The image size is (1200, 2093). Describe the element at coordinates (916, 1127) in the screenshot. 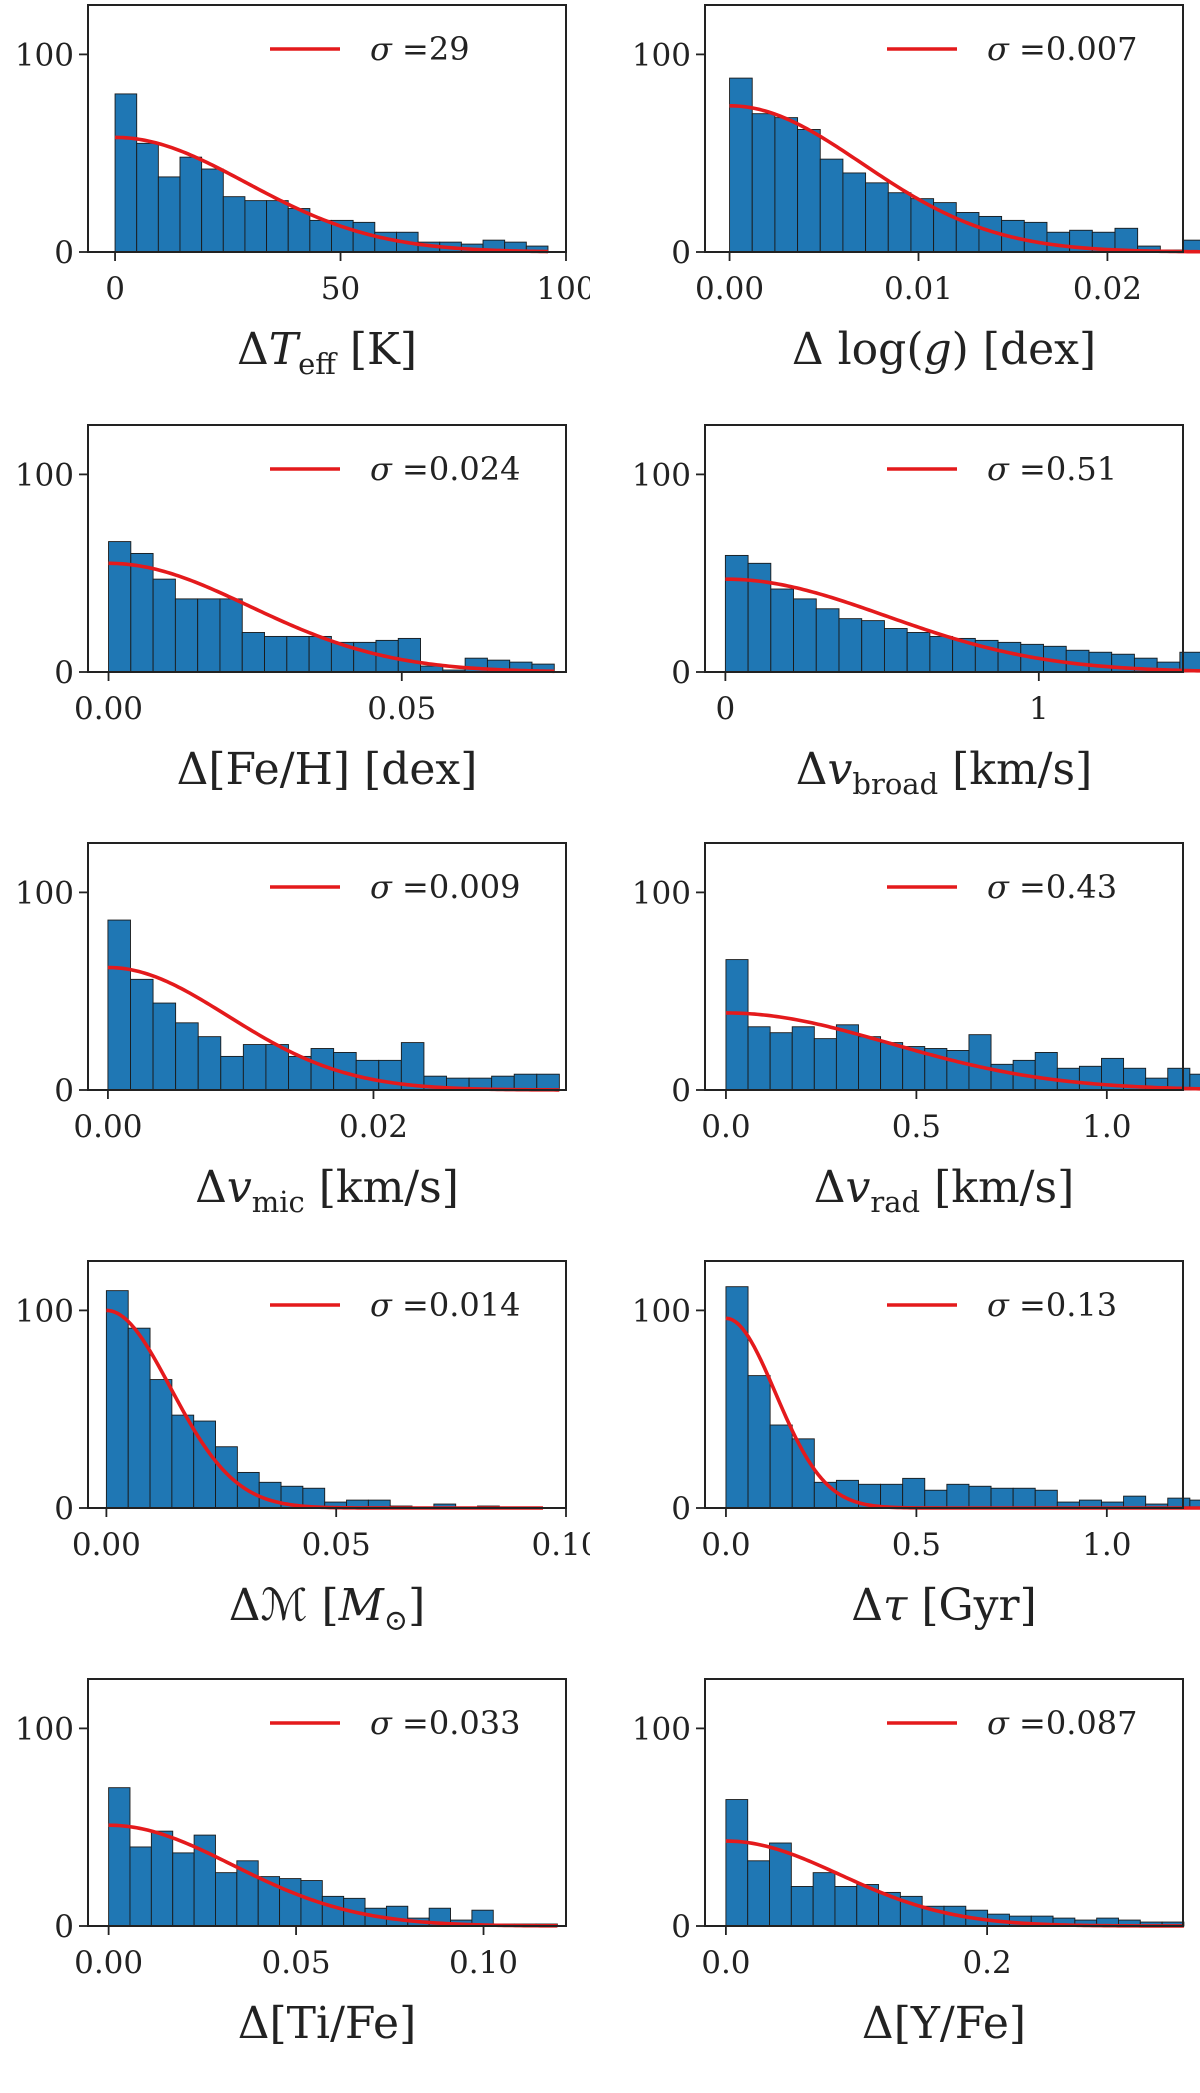

I see `x-tick-label: 0.5` at that location.